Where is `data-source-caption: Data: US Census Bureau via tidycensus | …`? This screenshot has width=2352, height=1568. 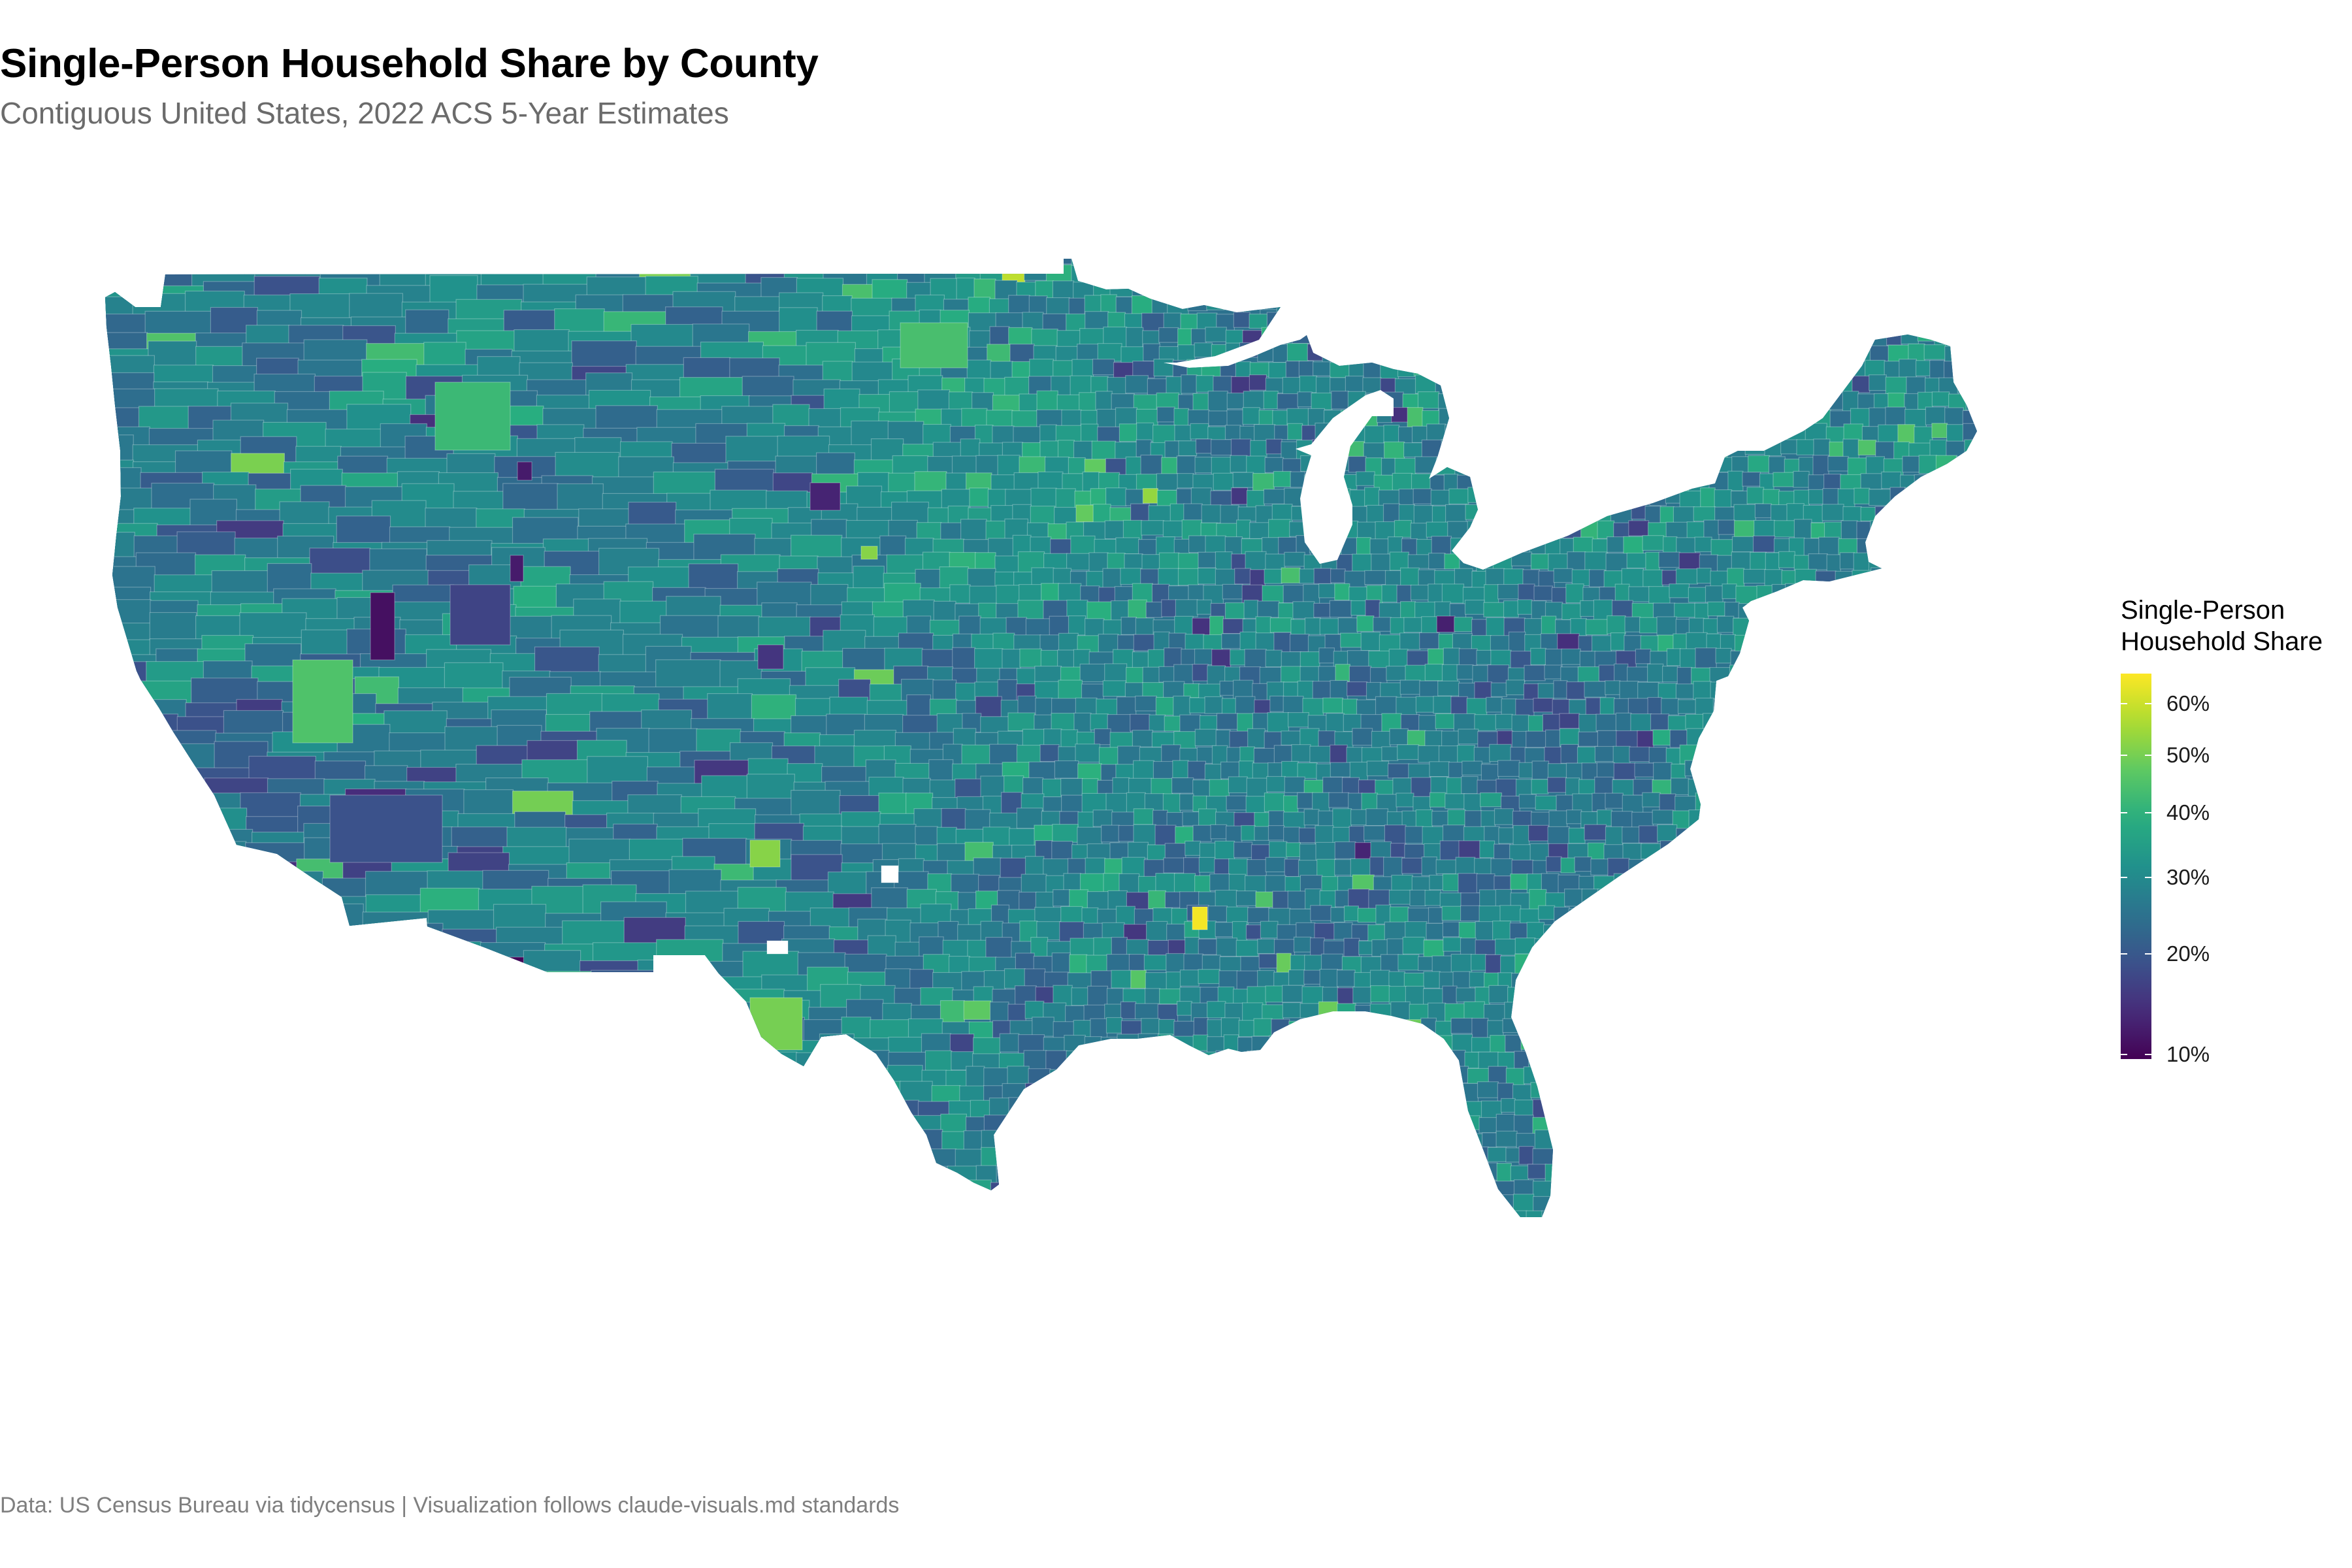 data-source-caption: Data: US Census Bureau via tidycensus | … is located at coordinates (450, 1505).